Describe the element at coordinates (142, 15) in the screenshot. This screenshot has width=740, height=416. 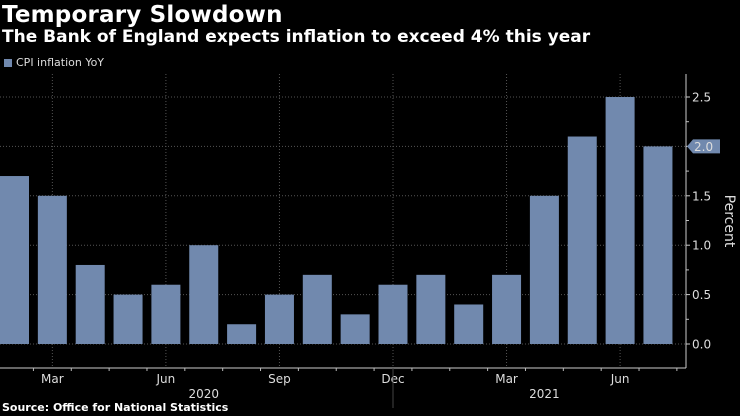
I see `chart-title: Temporary Slowdown` at that location.